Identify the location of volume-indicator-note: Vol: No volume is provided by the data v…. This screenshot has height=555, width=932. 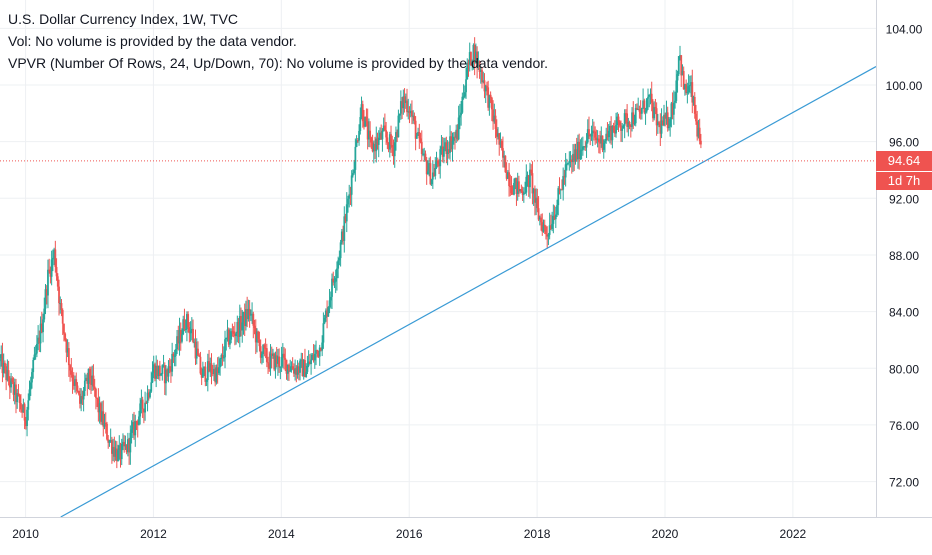
(152, 41).